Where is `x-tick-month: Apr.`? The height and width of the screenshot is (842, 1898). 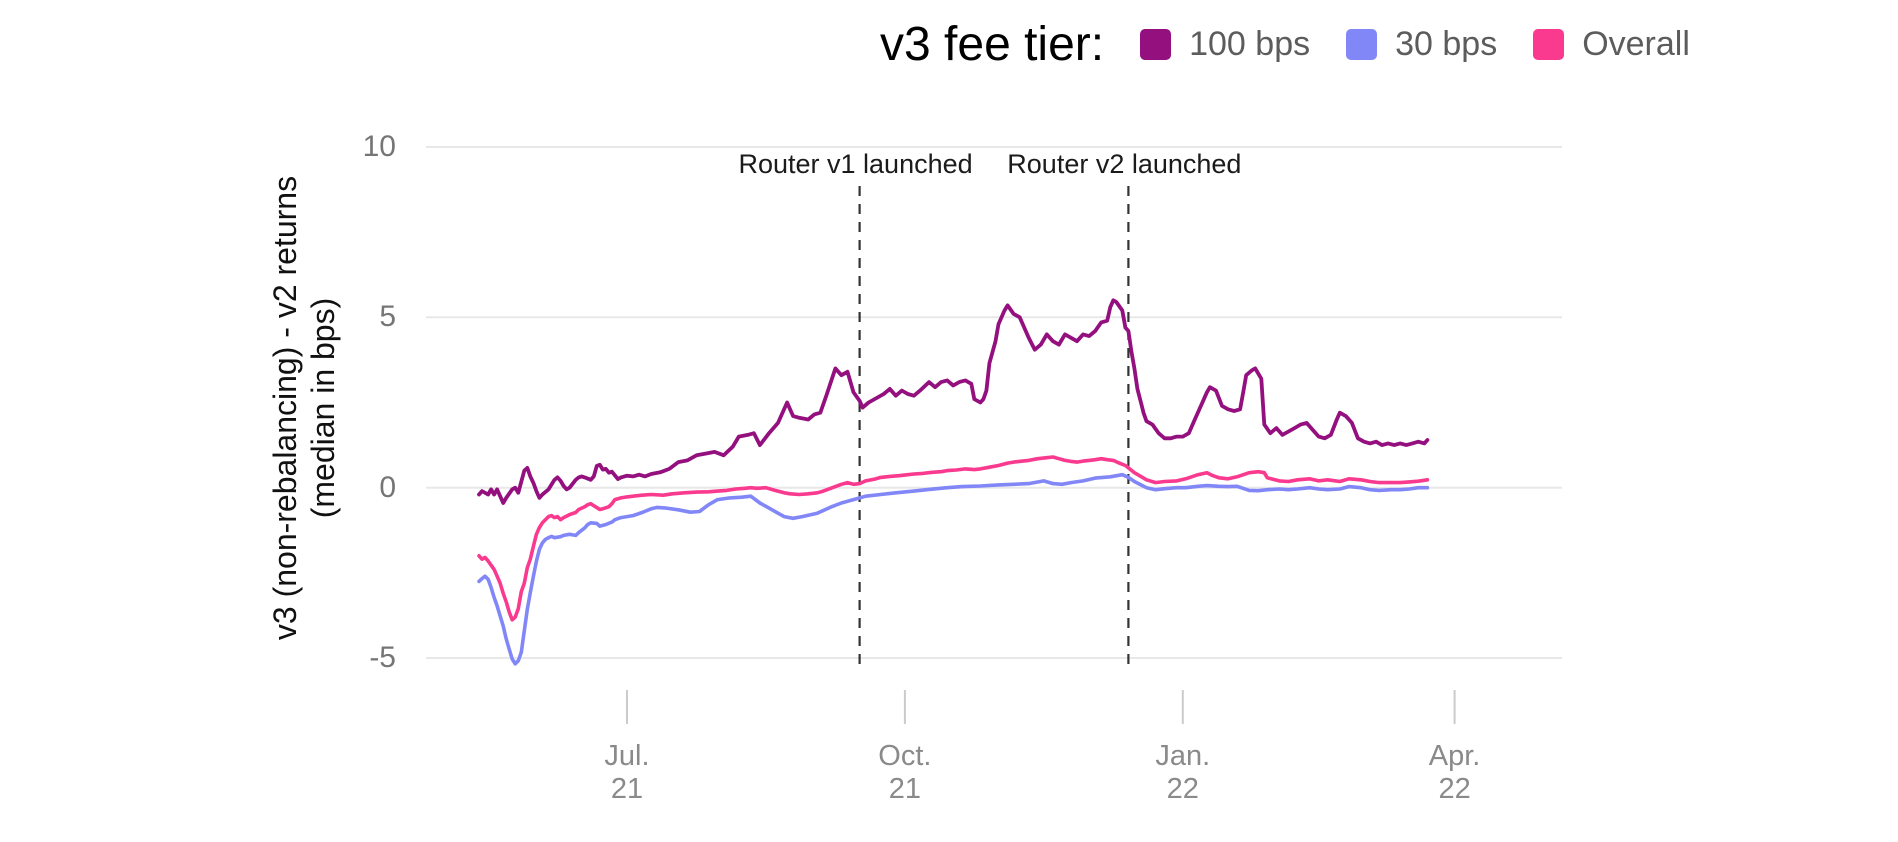 x-tick-month: Apr. is located at coordinates (1454, 756).